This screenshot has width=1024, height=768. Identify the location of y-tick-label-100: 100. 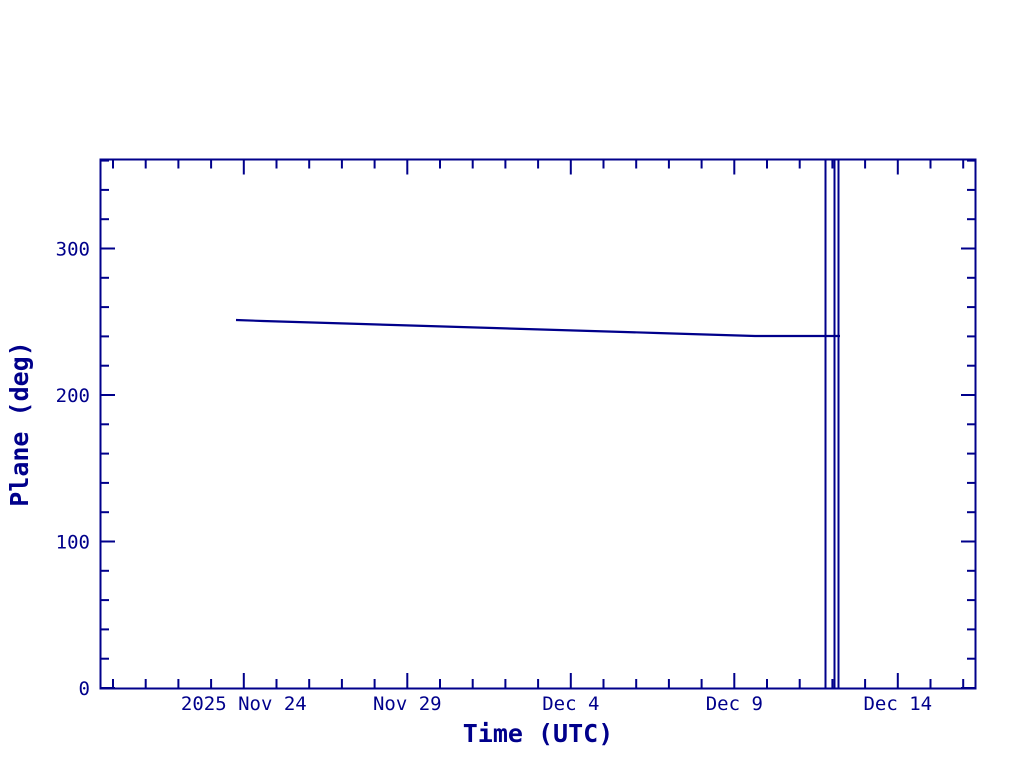
(73, 543).